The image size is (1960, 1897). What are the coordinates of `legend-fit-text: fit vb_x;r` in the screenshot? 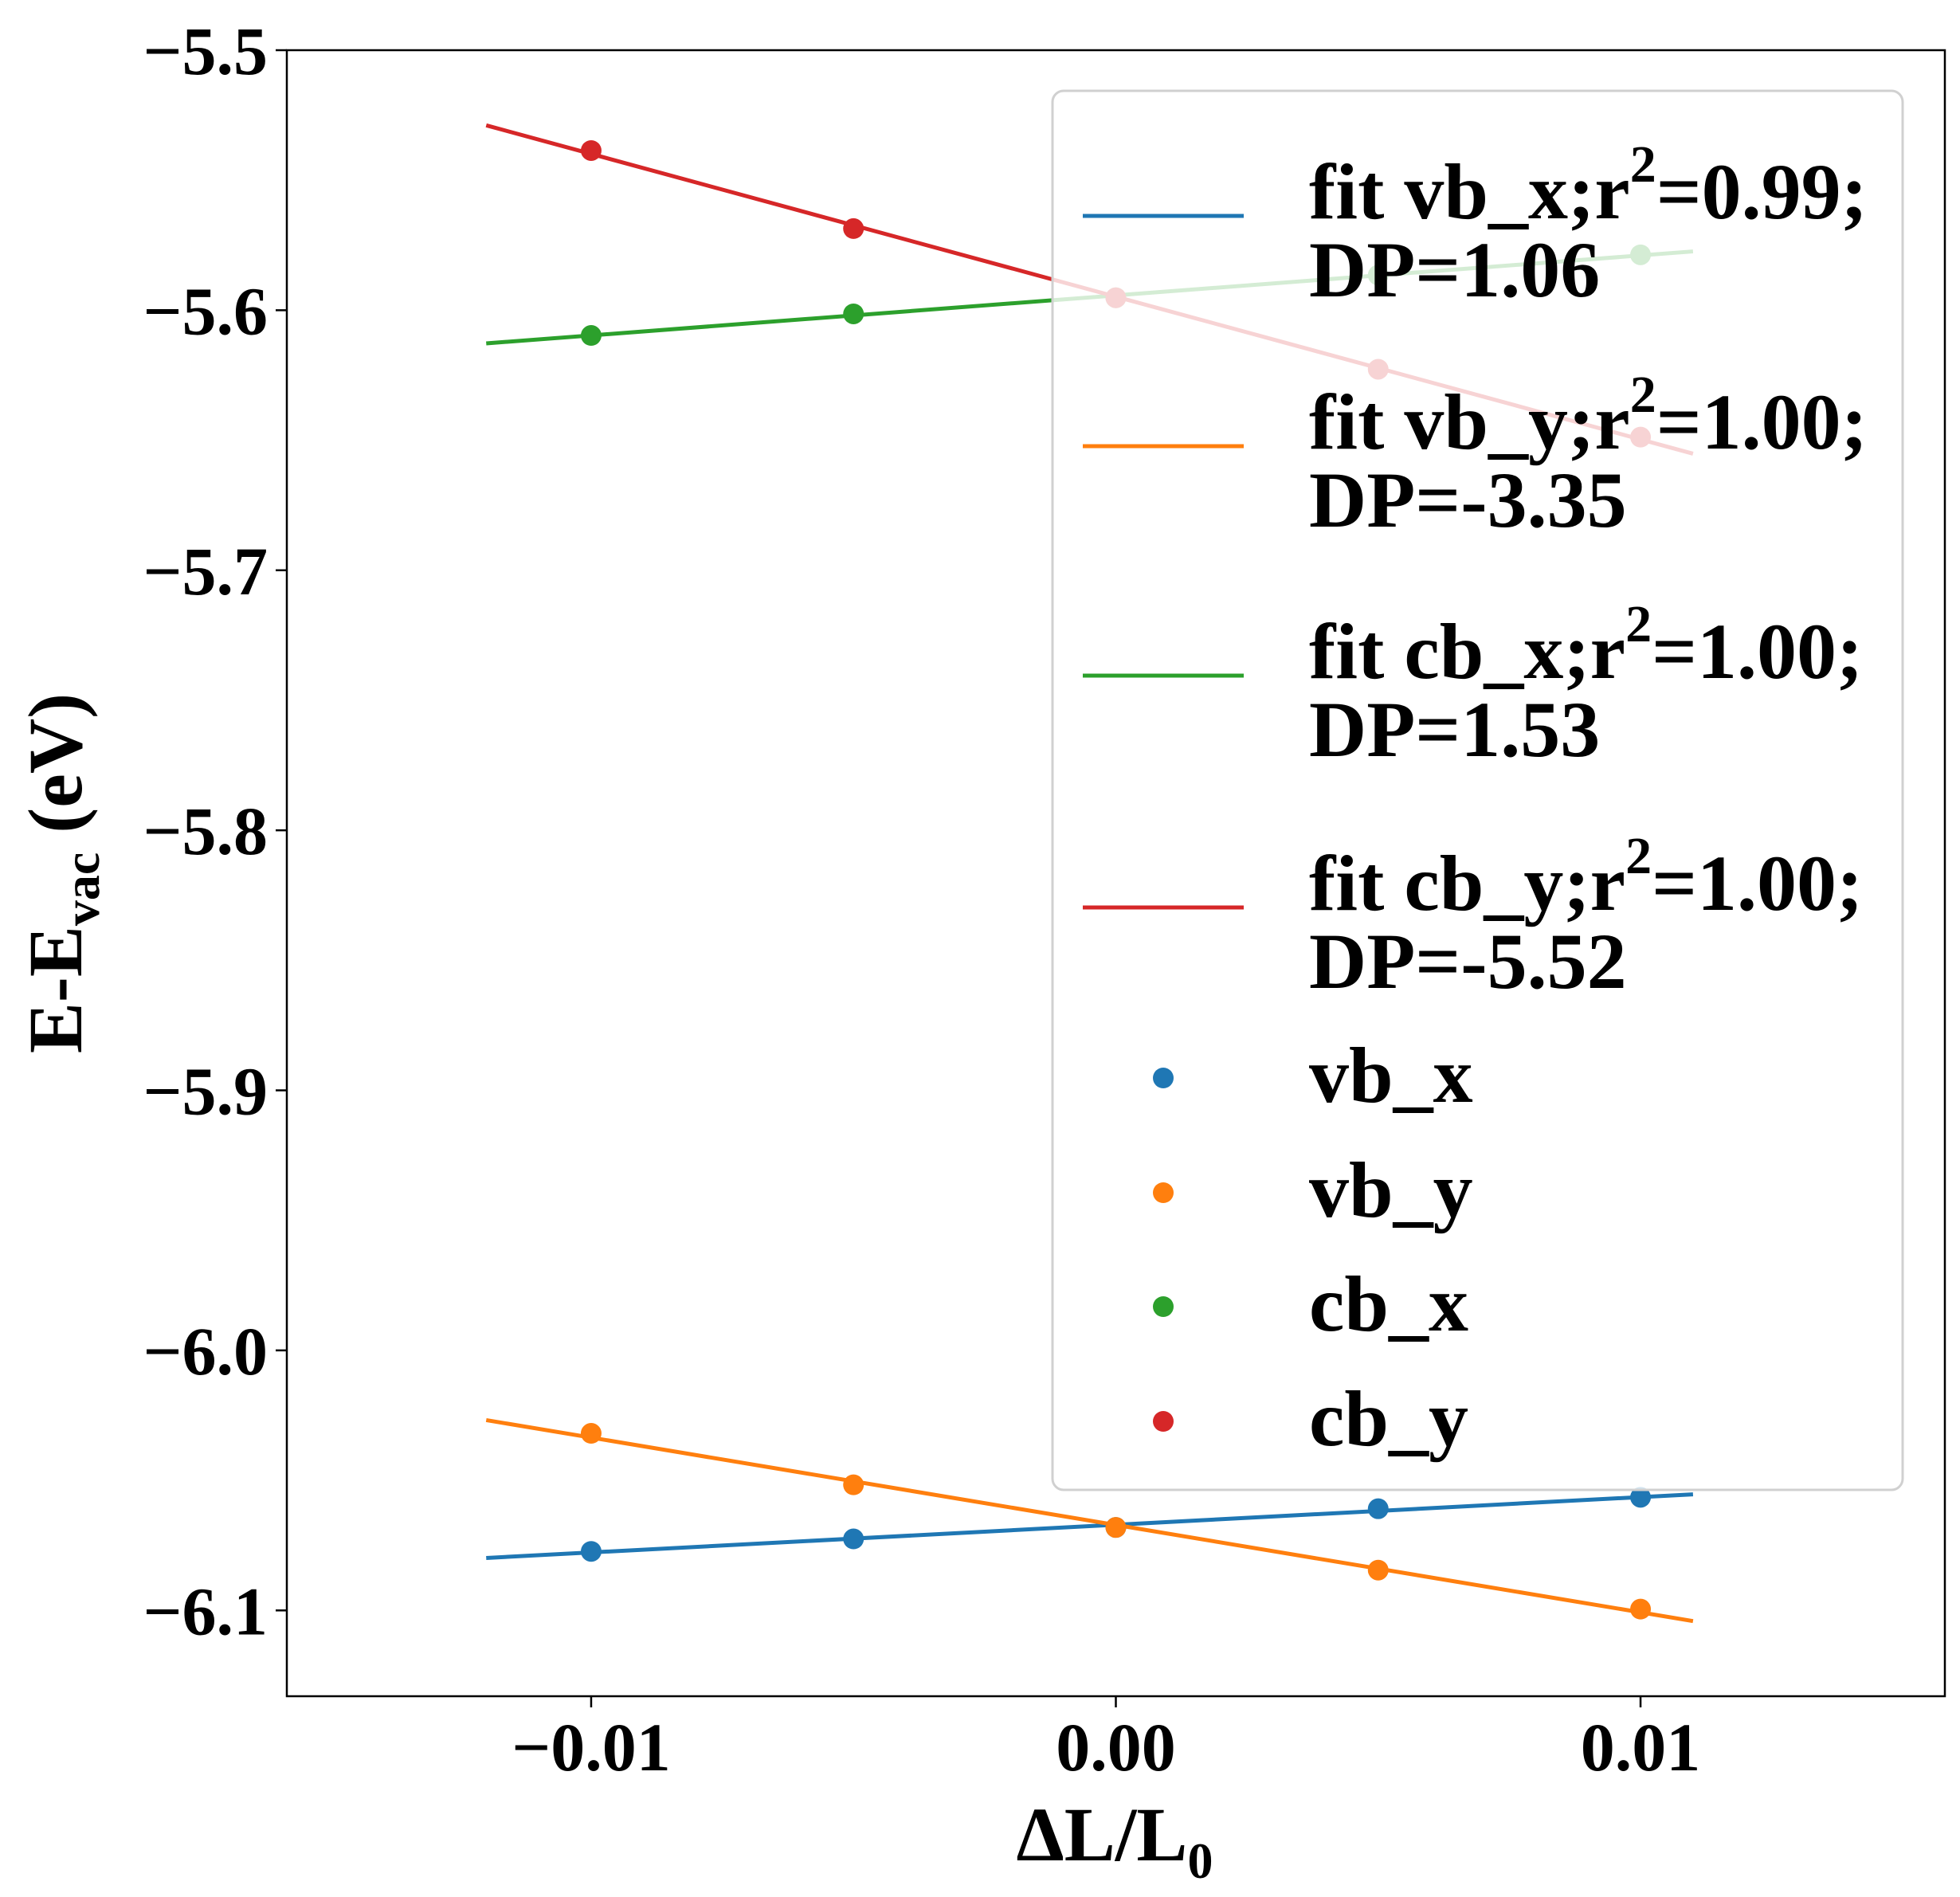 It's located at (1469, 191).